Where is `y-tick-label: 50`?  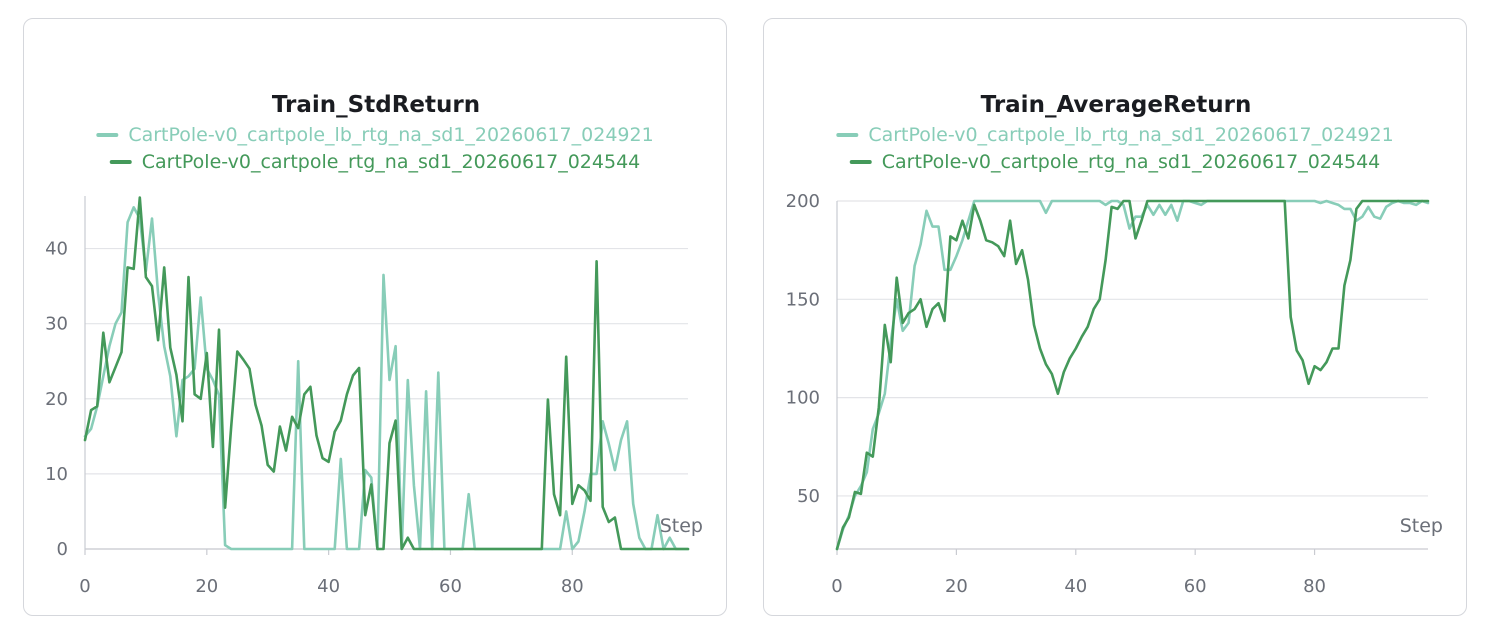 y-tick-label: 50 is located at coordinates (808, 496).